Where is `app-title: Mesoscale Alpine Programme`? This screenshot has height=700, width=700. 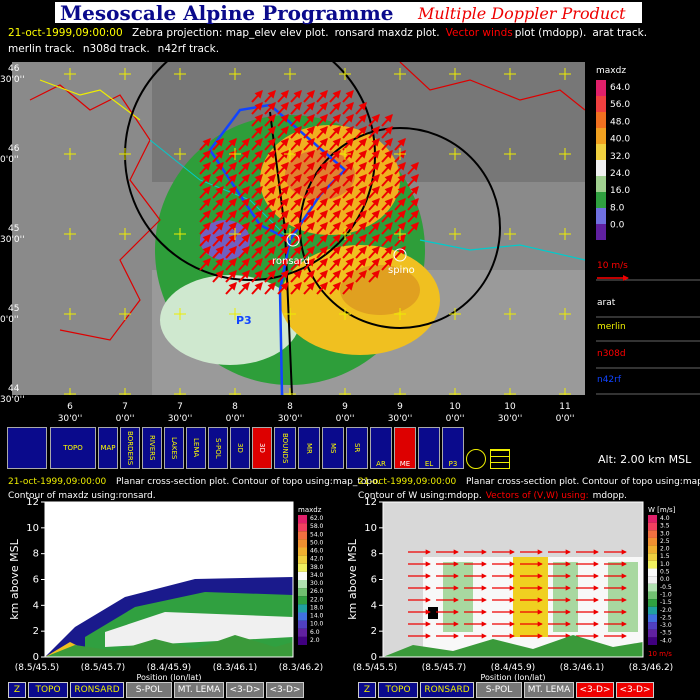 app-title: Mesoscale Alpine Programme is located at coordinates (227, 13).